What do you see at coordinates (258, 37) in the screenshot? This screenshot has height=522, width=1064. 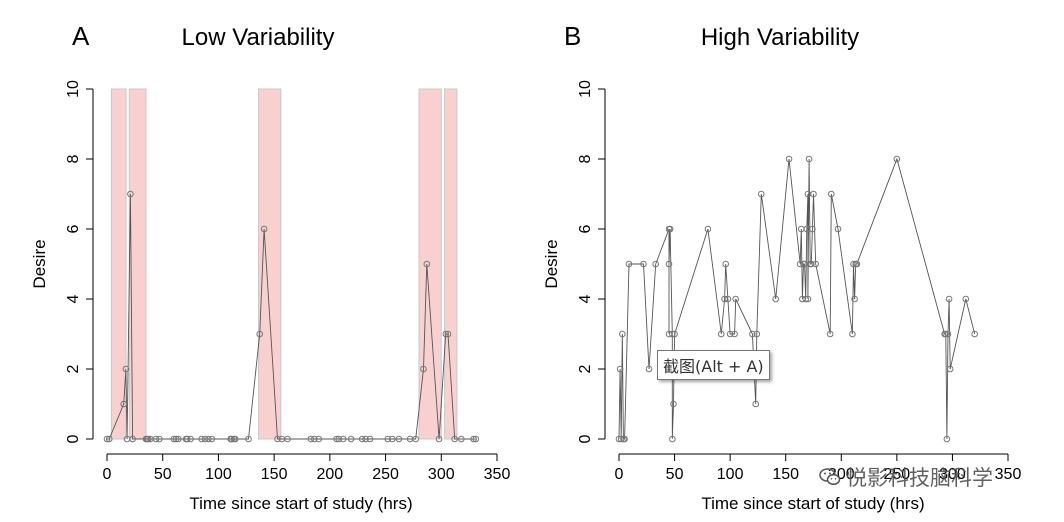 I see `chart-title-a: Low Variability` at bounding box center [258, 37].